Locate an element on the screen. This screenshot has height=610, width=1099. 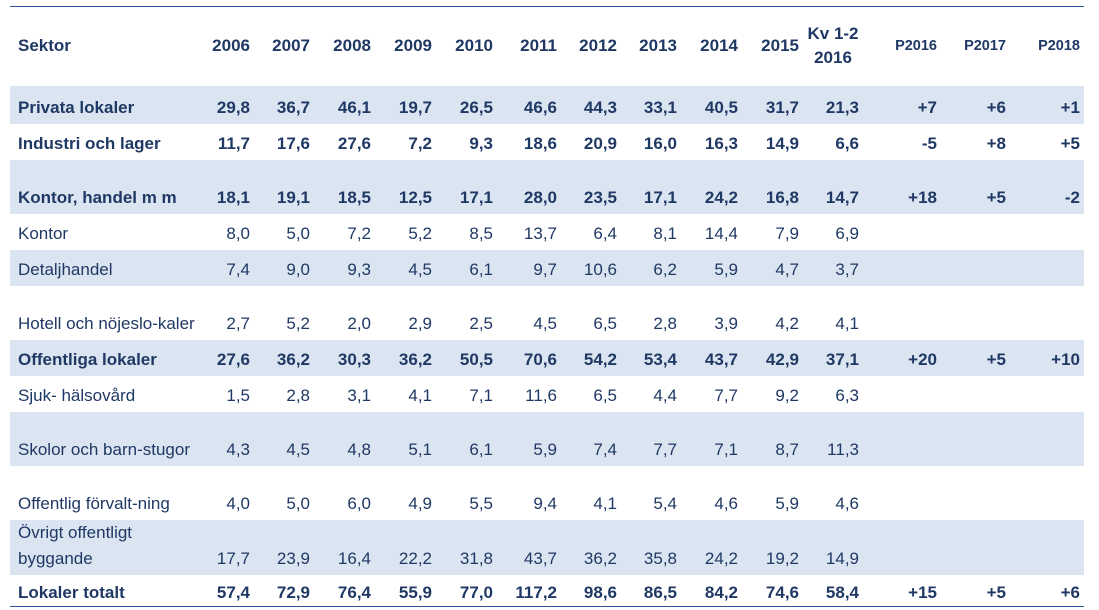
row-label: Offentliga lokaler is located at coordinates (105, 358).